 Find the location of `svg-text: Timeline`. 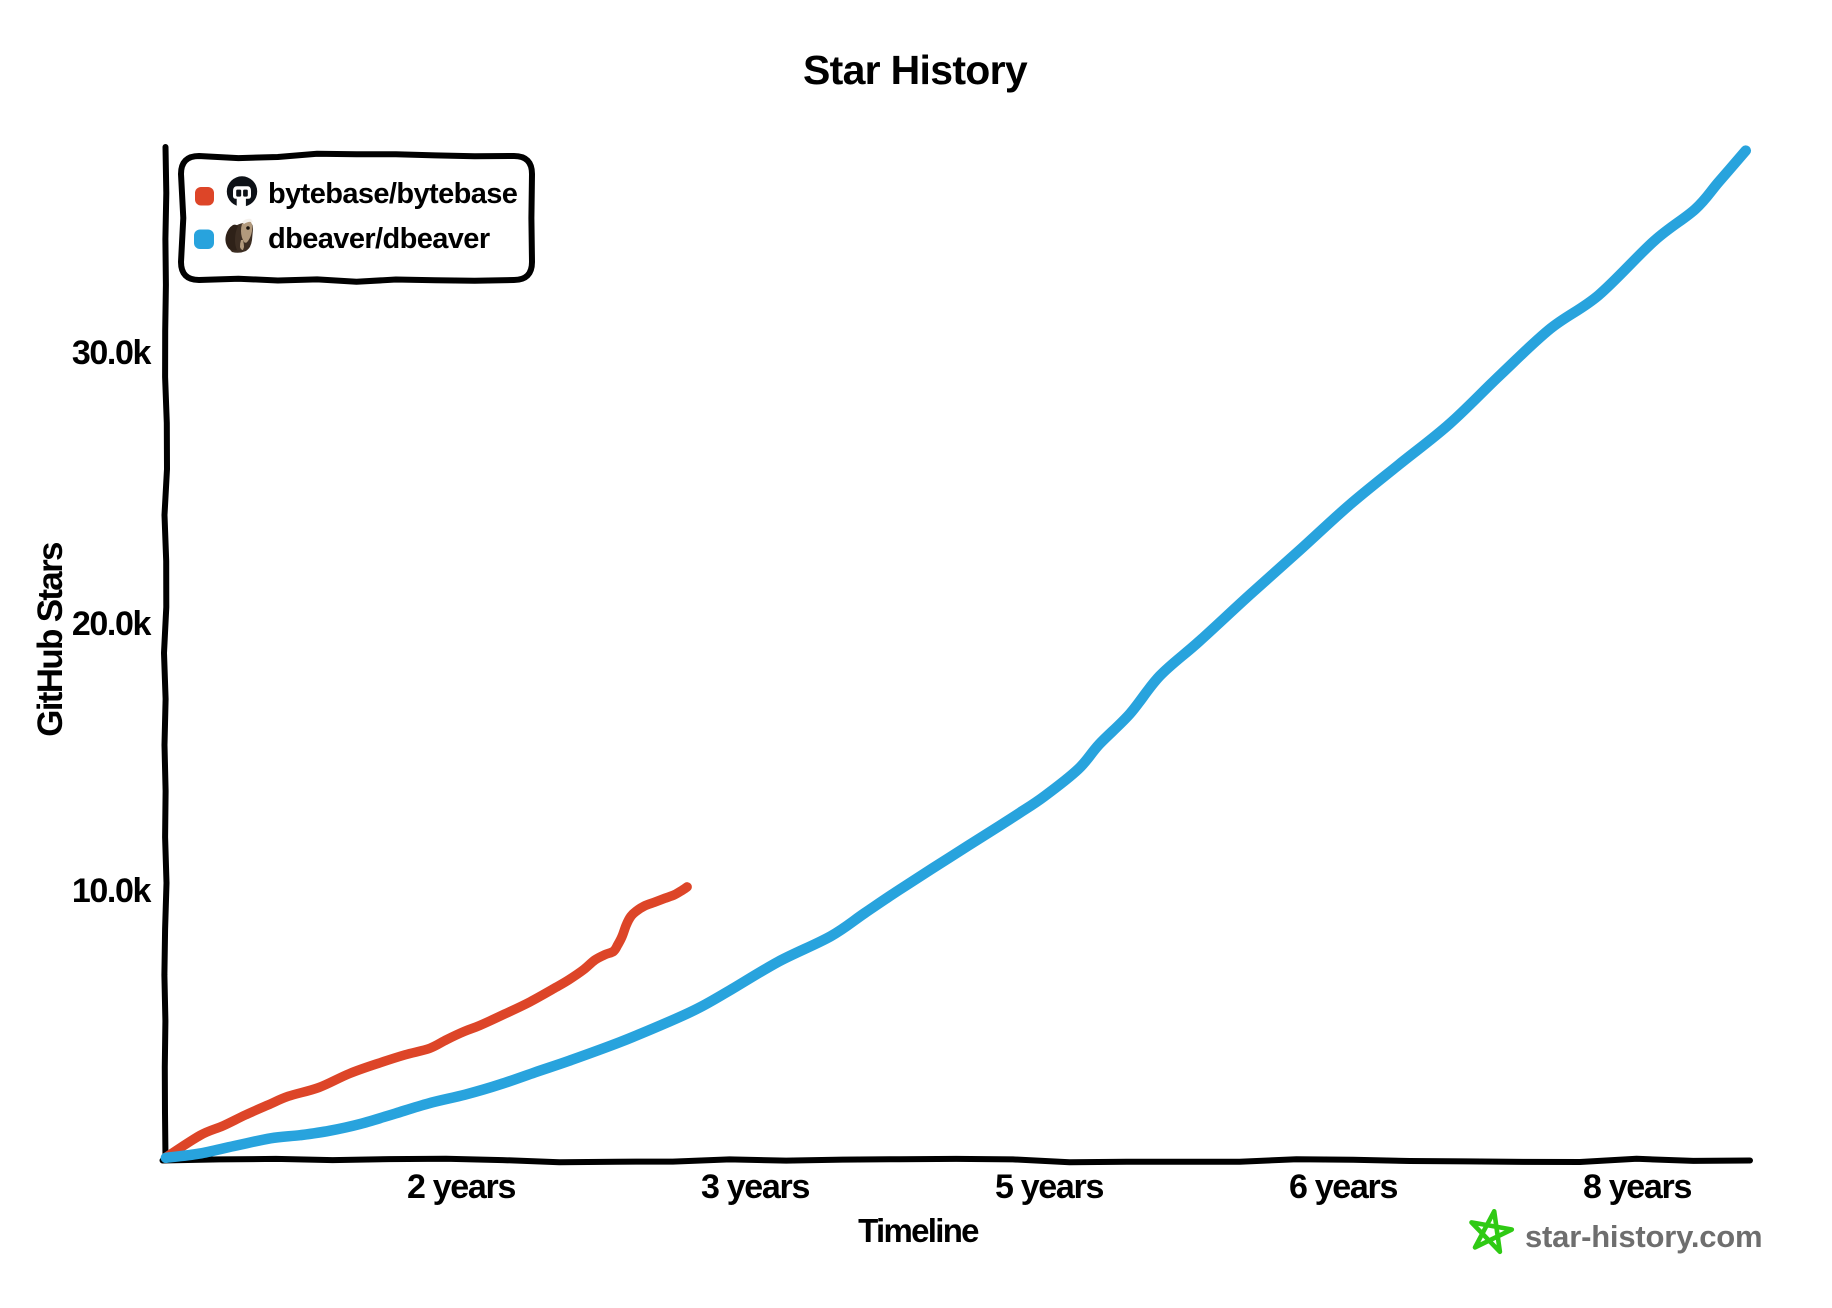

svg-text: Timeline is located at coordinates (918, 1230).